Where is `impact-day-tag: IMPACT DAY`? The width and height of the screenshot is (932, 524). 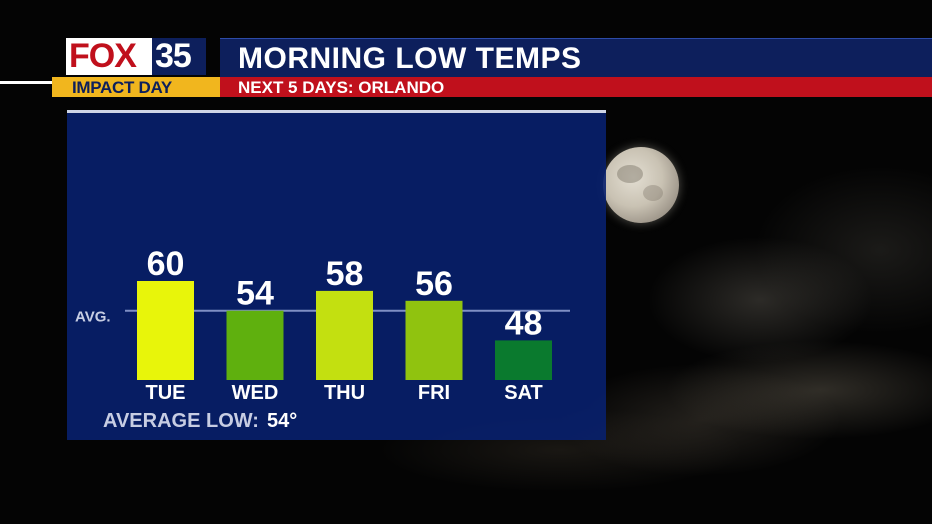
impact-day-tag: IMPACT DAY is located at coordinates (136, 87).